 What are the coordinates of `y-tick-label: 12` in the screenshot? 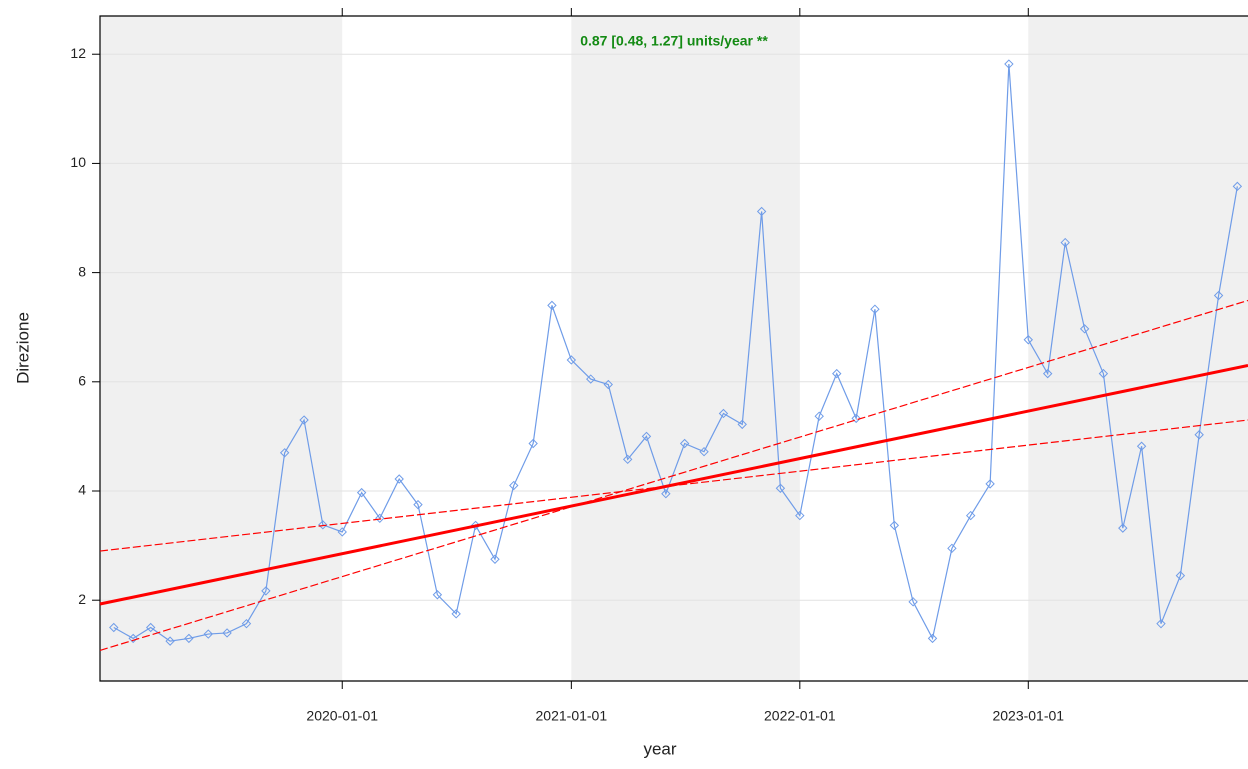 It's located at (78, 53).